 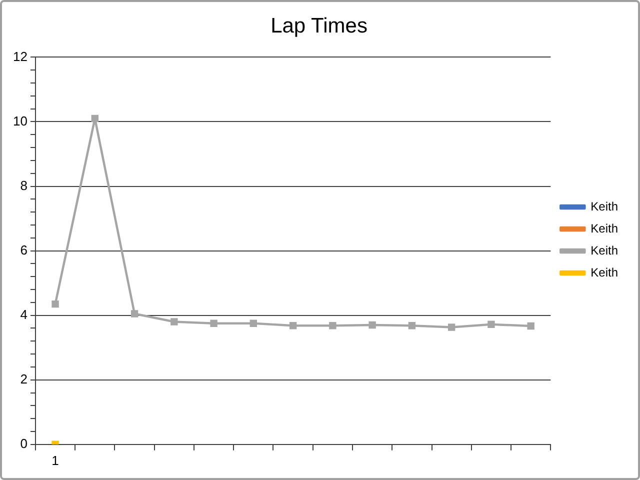 What do you see at coordinates (55, 460) in the screenshot?
I see `x-tick-label: 1` at bounding box center [55, 460].